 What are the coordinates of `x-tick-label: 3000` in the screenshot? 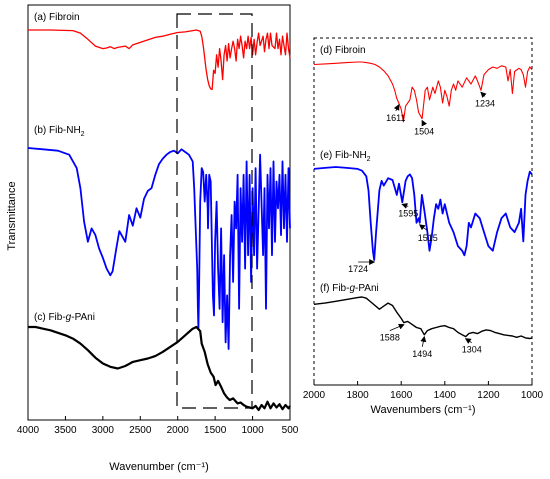 It's located at (103, 430).